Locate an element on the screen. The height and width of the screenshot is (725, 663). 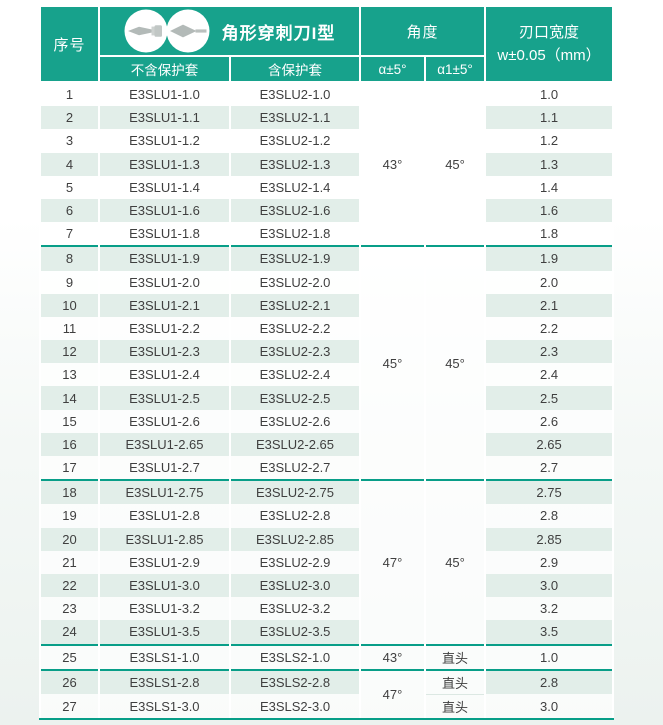
serial-cell: 23 is located at coordinates (69, 609).